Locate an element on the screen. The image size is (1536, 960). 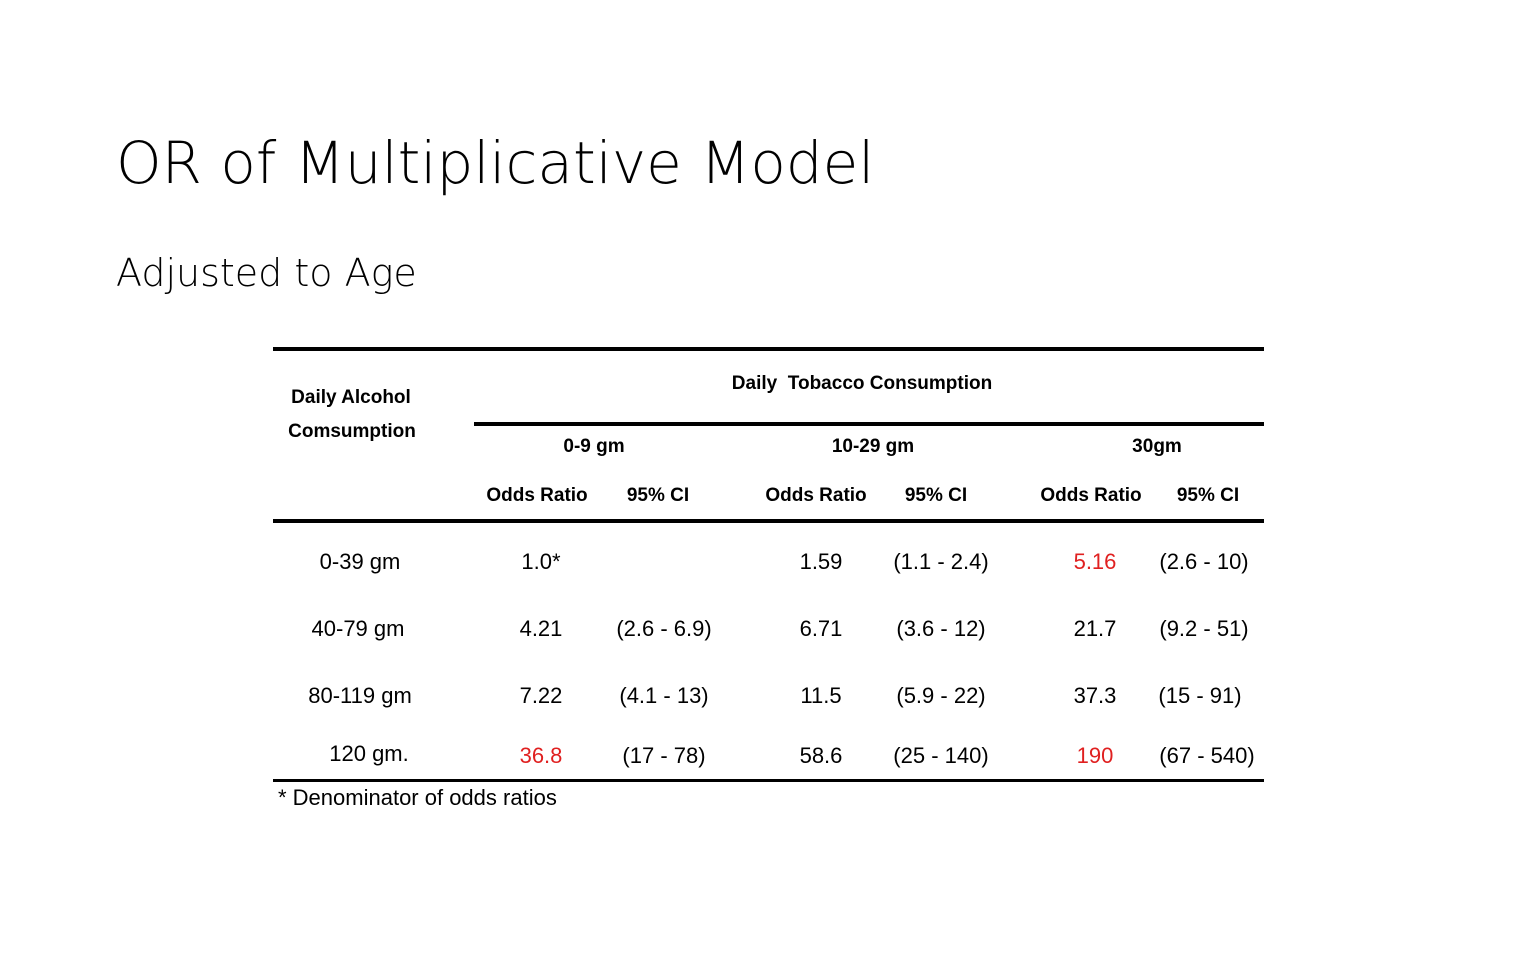
tobacco-group-header: 0-9 gm is located at coordinates (594, 446).